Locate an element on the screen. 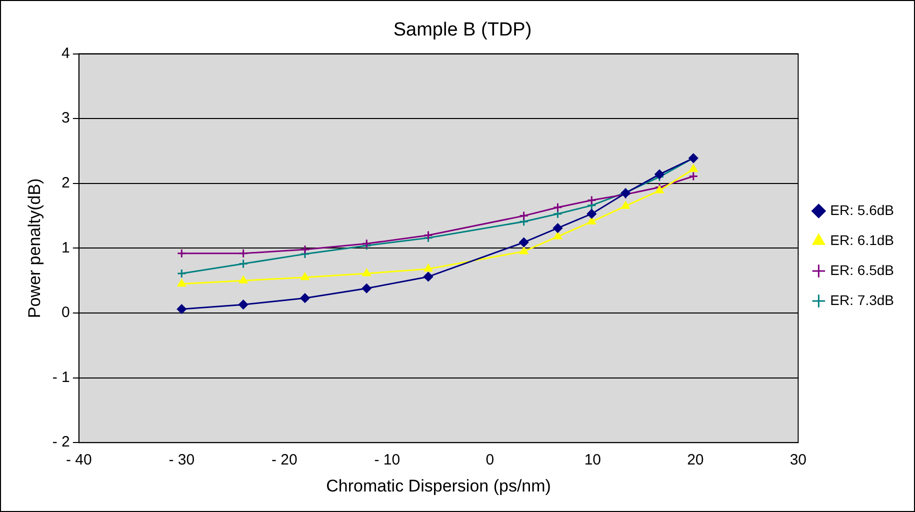 This screenshot has height=512, width=915. x-axis-title: Chromatic Dispersion (ps/nm) is located at coordinates (438, 486).